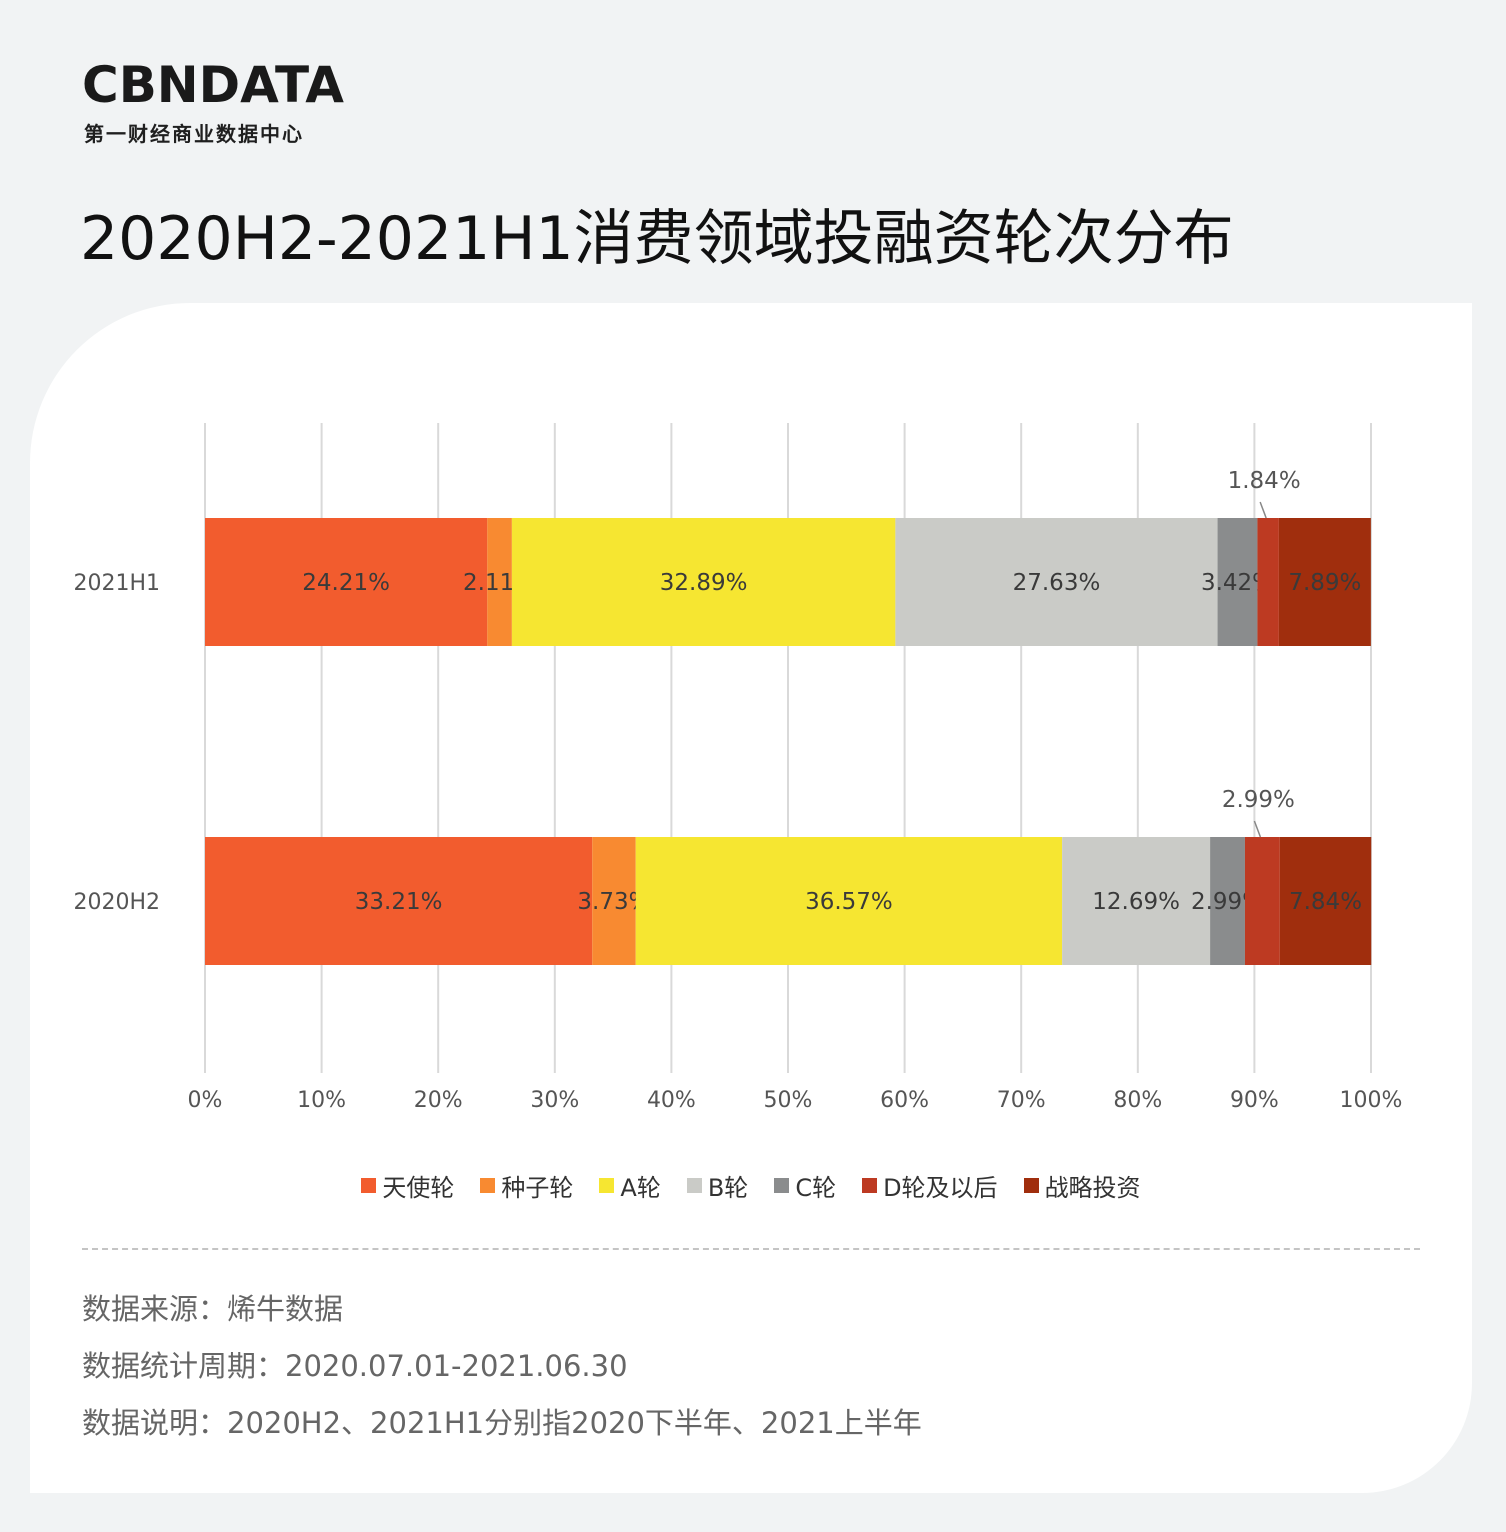 This screenshot has width=1506, height=1532. I want to click on legend-item: 战略投资, so click(1082, 1185).